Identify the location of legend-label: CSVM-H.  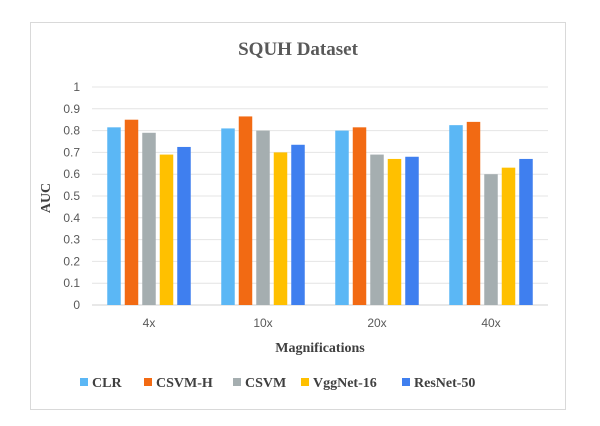
(184, 383).